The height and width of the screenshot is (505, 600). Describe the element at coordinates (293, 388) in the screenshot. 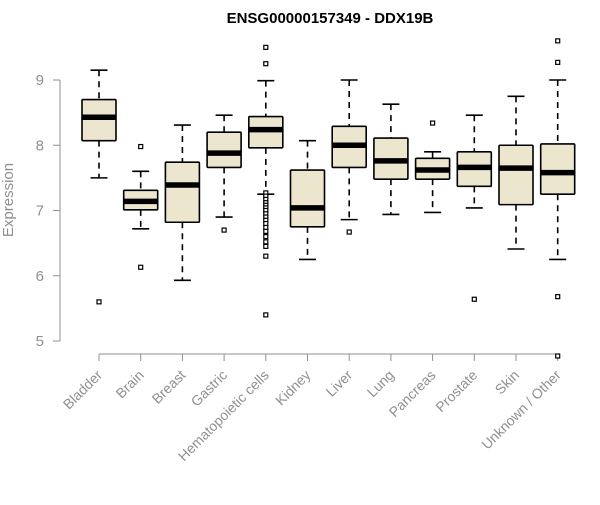

I see `x-tick-label: Kidney` at that location.